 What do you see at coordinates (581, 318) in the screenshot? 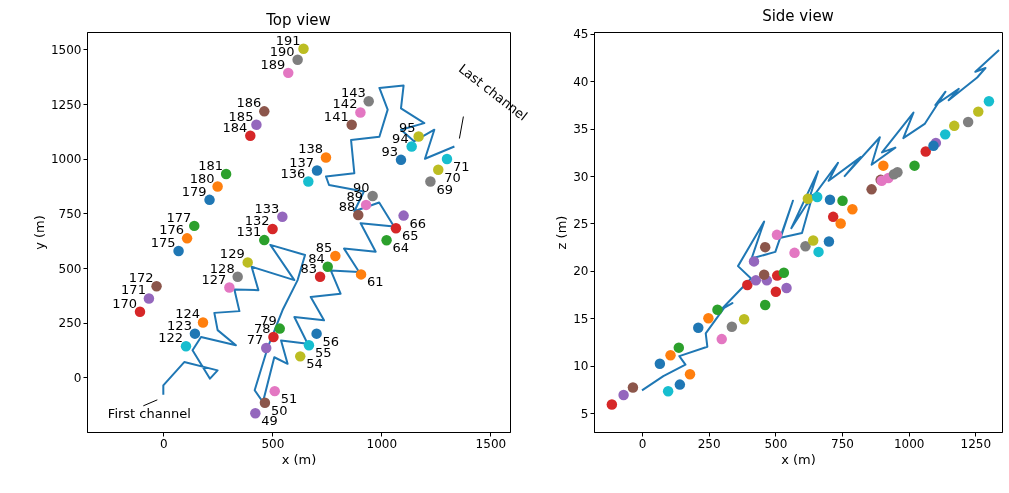
I see `y-tick-label: 15` at bounding box center [581, 318].